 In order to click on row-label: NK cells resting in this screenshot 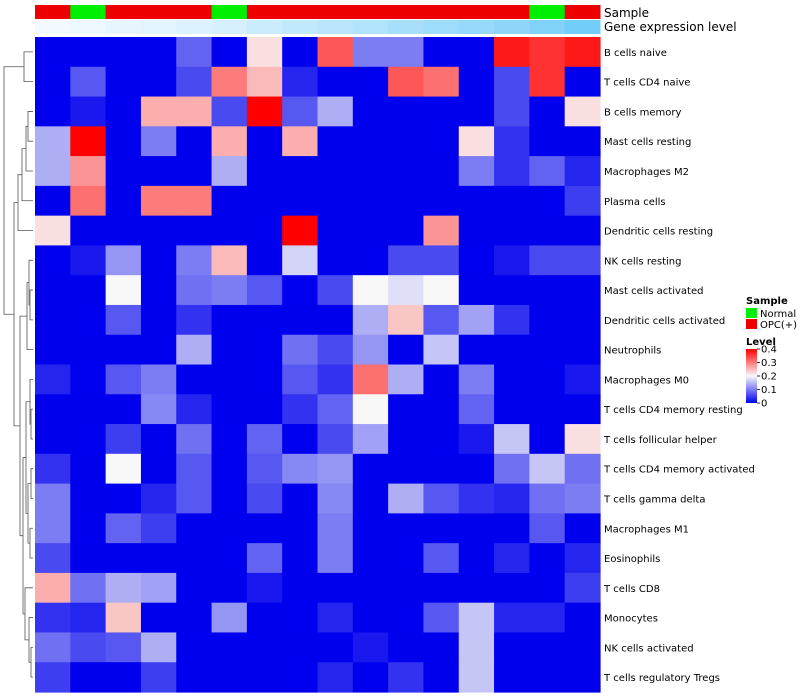, I will do `click(642, 261)`.